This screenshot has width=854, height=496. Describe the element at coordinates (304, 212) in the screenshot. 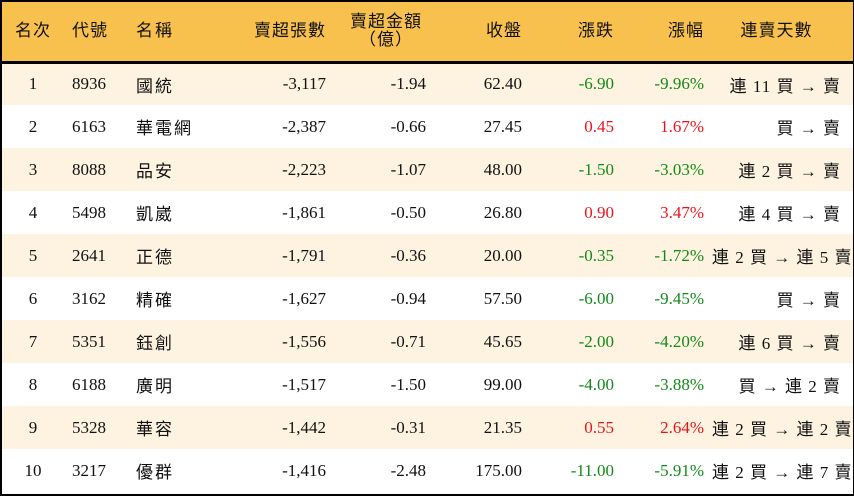

I see `net-sell-lots-cell: -1,861` at that location.